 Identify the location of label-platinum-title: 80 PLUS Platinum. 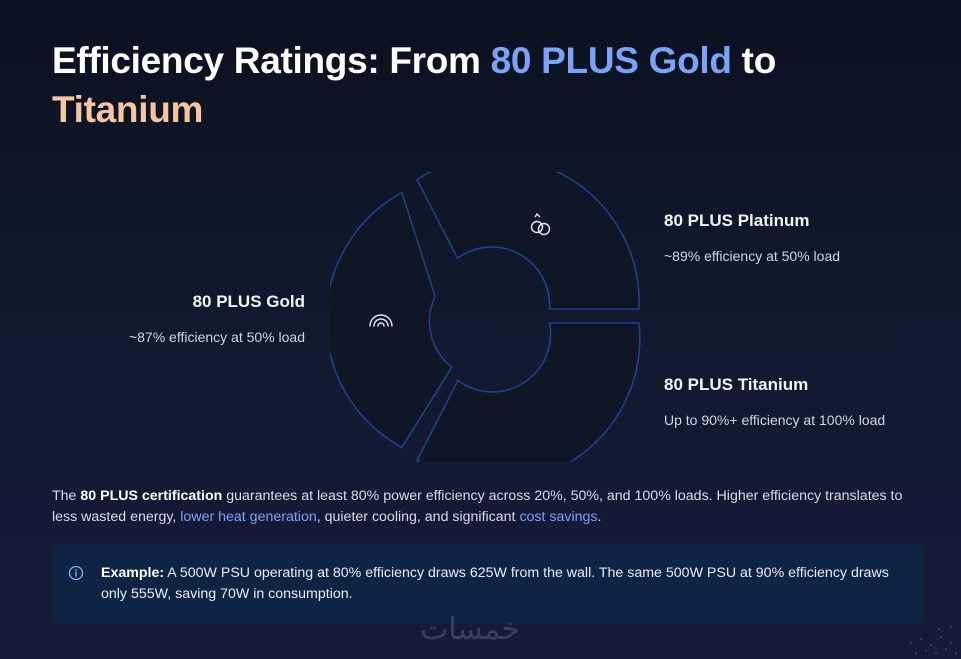
(737, 220).